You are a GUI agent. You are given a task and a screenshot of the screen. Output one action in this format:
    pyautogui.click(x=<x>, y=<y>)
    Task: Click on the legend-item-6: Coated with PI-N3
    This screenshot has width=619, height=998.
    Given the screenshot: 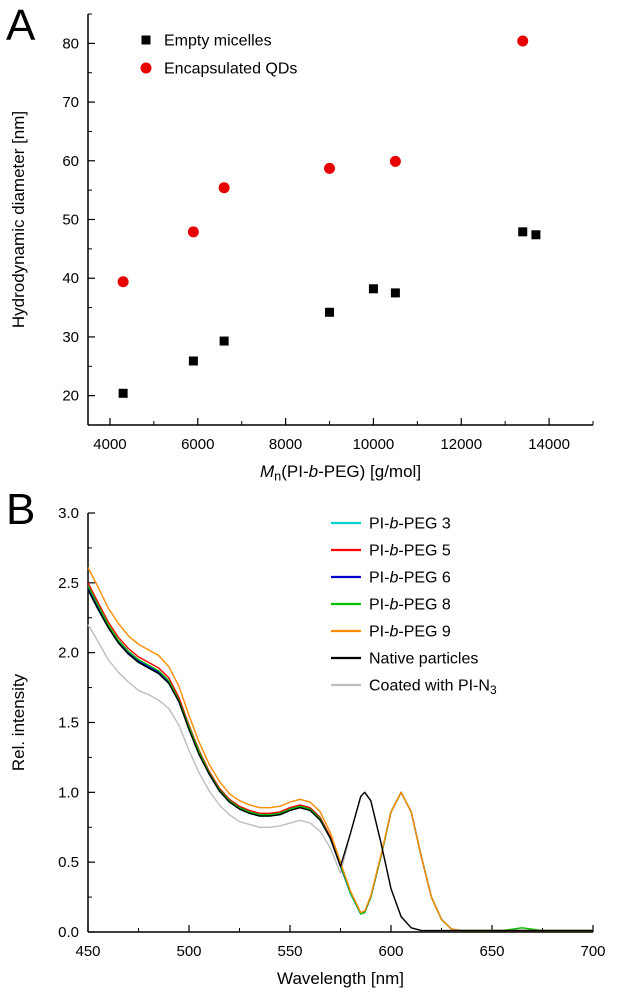 What is the action you would take?
    pyautogui.click(x=414, y=688)
    